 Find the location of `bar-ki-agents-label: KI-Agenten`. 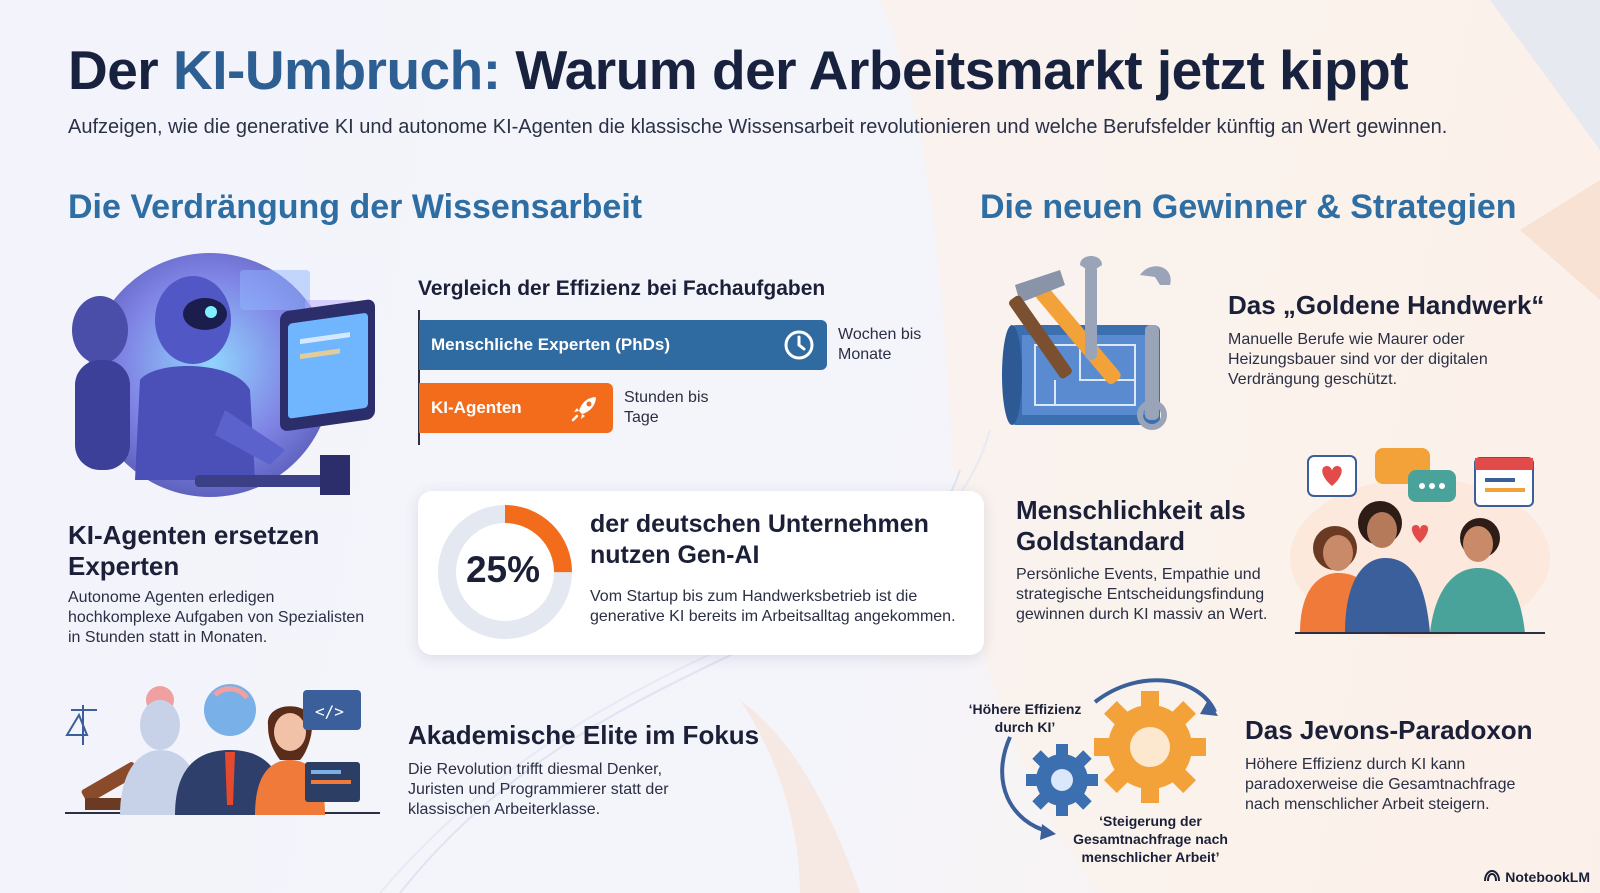

bar-ki-agents-label: KI-Agenten is located at coordinates (476, 407).